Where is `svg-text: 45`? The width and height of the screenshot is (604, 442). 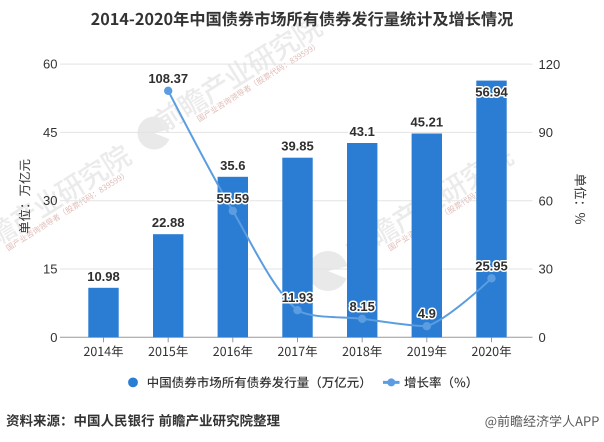 svg-text: 45 is located at coordinates (50, 132).